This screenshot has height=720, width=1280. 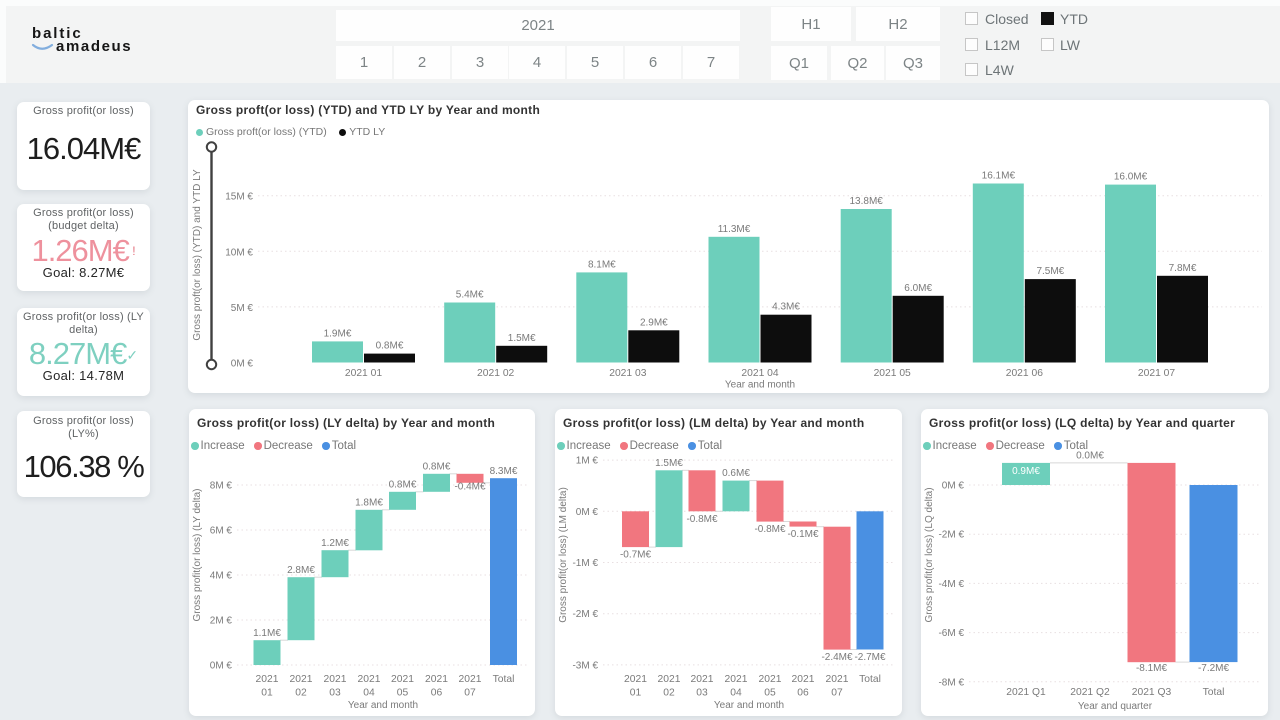 I want to click on svg-text: 5.4M€, so click(x=470, y=294).